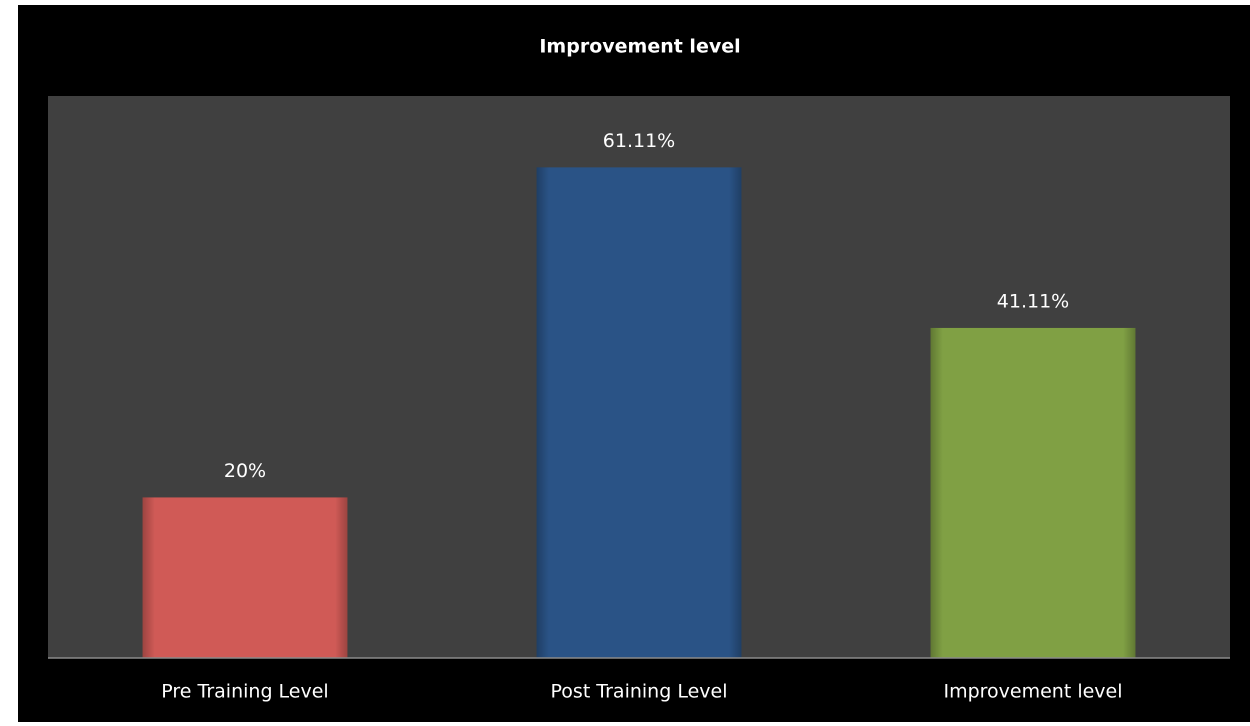  Describe the element at coordinates (1032, 692) in the screenshot. I see `x-tick-label: Improvement level` at that location.